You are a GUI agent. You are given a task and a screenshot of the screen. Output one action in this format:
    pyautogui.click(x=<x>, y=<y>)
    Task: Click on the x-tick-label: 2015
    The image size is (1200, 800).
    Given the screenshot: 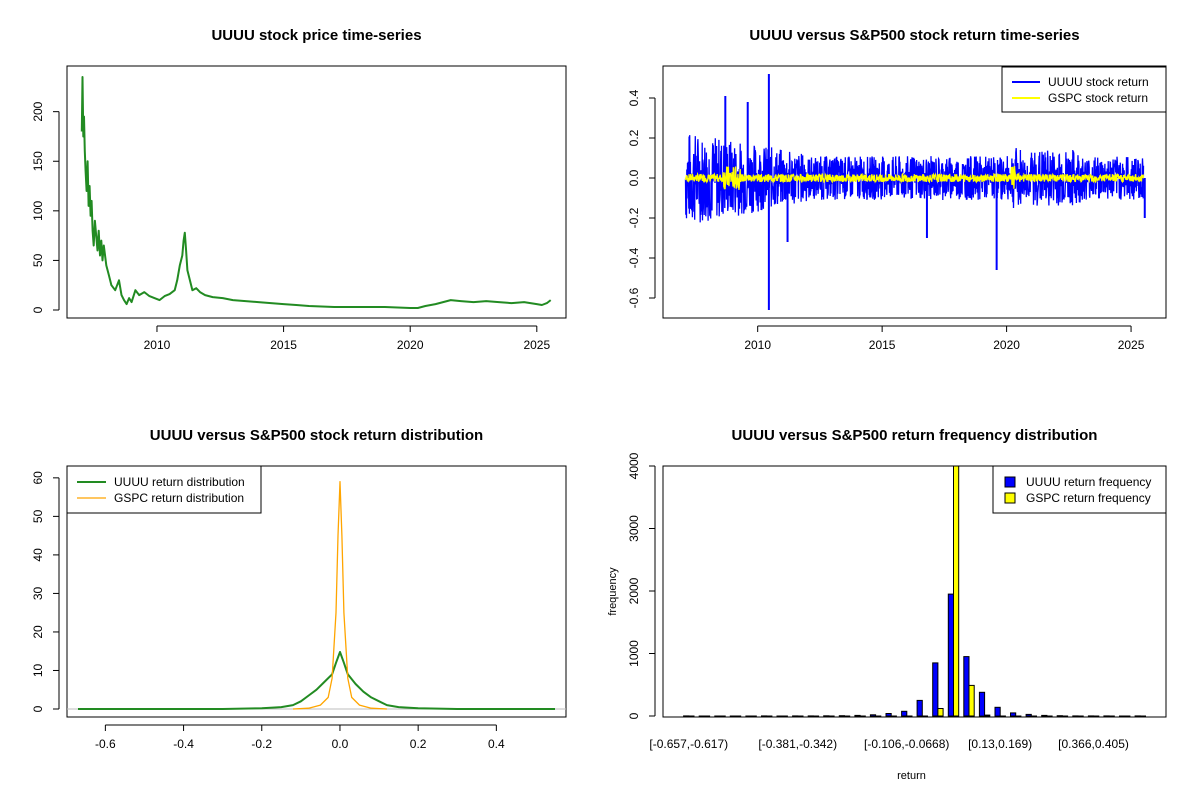 What is the action you would take?
    pyautogui.click(x=882, y=345)
    